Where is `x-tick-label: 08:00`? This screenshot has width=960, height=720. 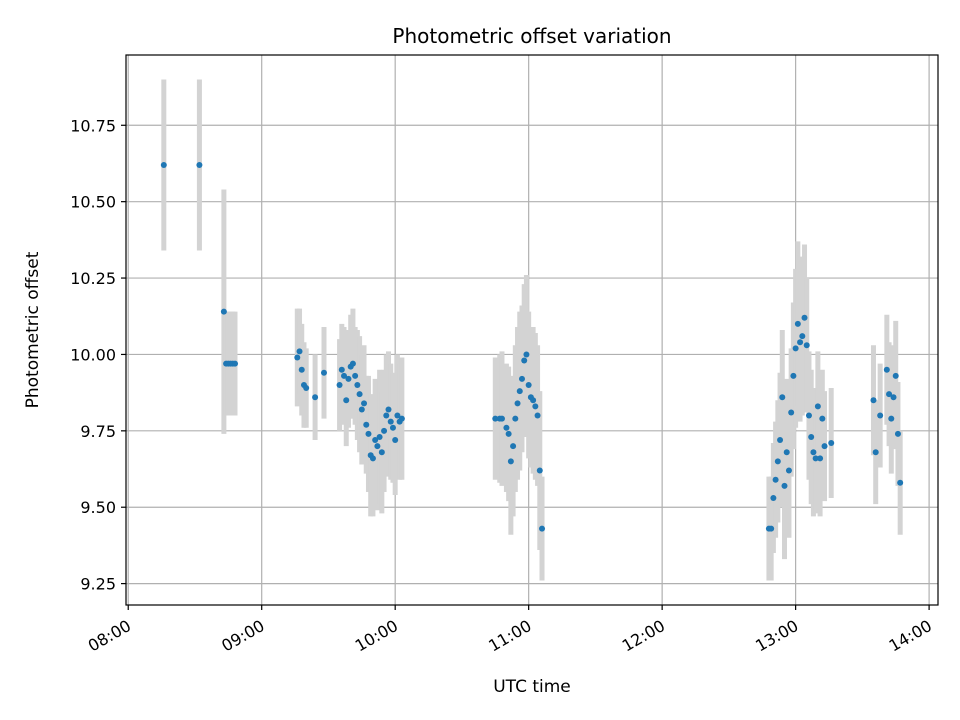 x-tick-label: 08:00 is located at coordinates (109, 636).